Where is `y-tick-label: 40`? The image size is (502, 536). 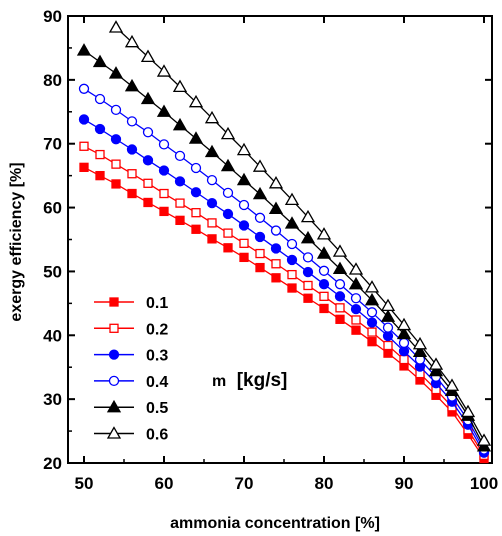
y-tick-label: 40 is located at coordinates (52, 335).